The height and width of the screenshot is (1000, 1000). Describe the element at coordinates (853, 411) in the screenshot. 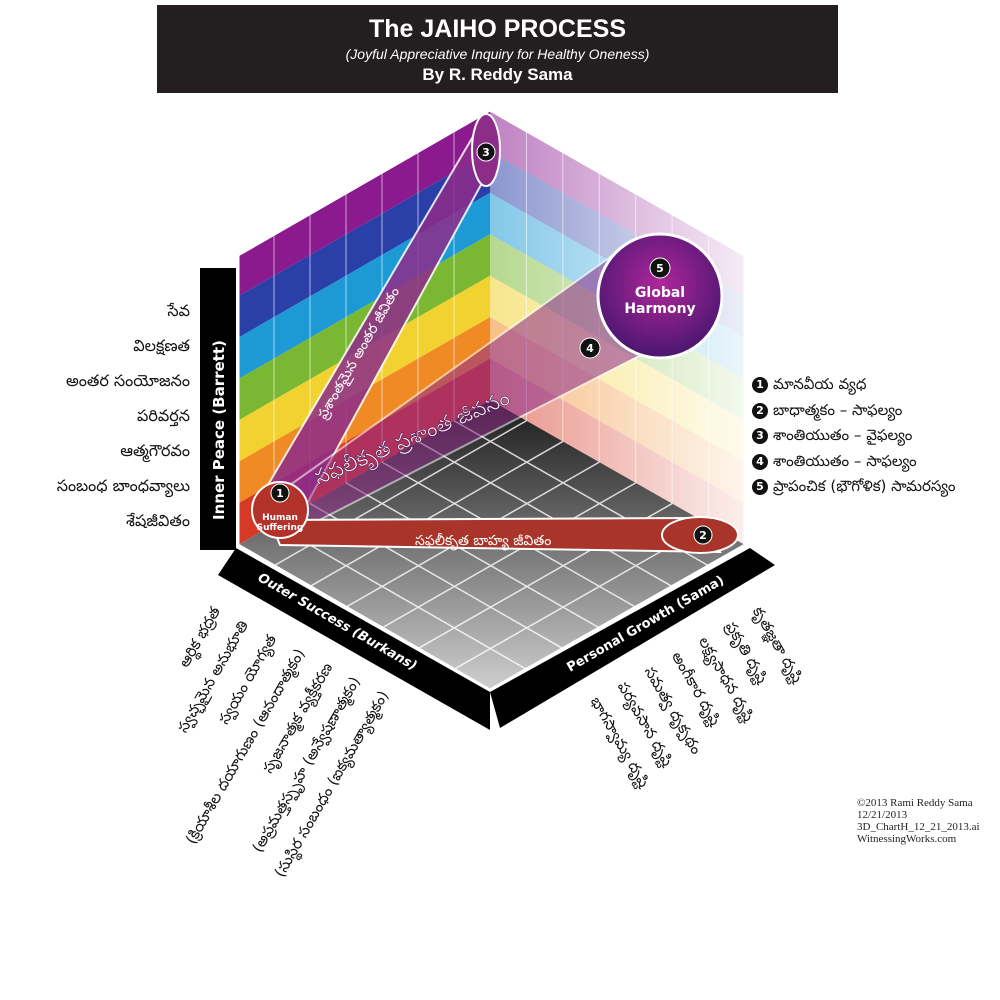

I see `legend-item: 2 బాధాత్మకం – సాఫల్యం` at that location.